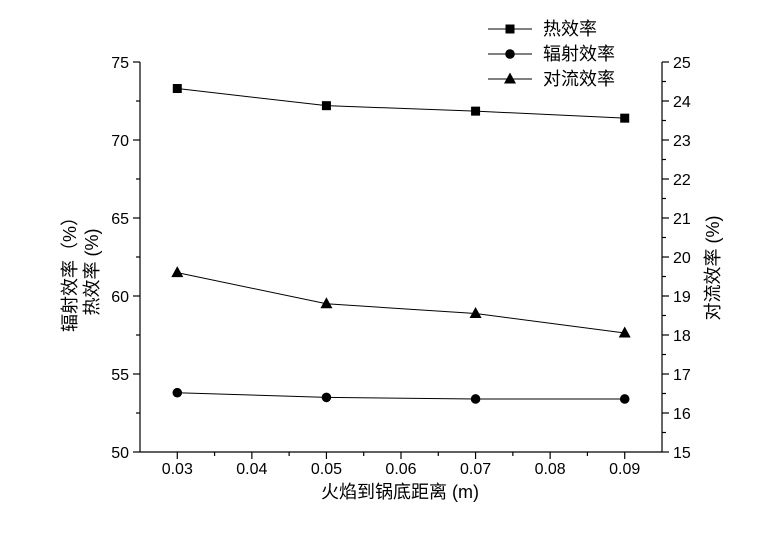 The height and width of the screenshot is (542, 772). I want to click on y-left-tick-label: 60, so click(120, 297).